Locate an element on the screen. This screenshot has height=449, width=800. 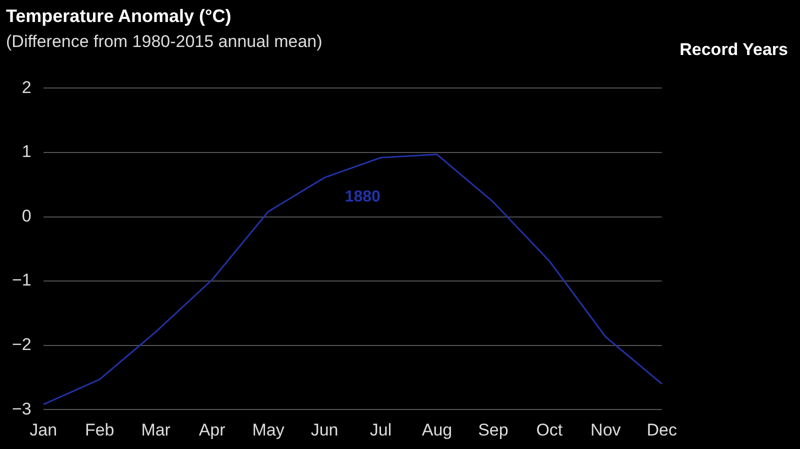
x-tick-label: Jun is located at coordinates (324, 430).